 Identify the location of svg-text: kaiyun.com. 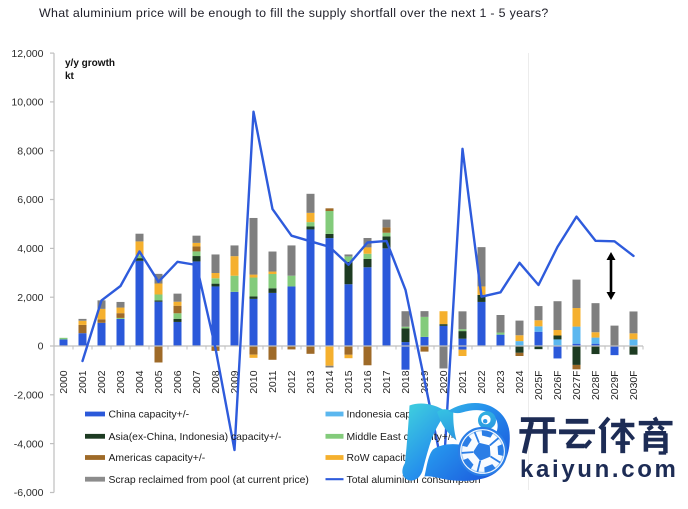
(599, 469).